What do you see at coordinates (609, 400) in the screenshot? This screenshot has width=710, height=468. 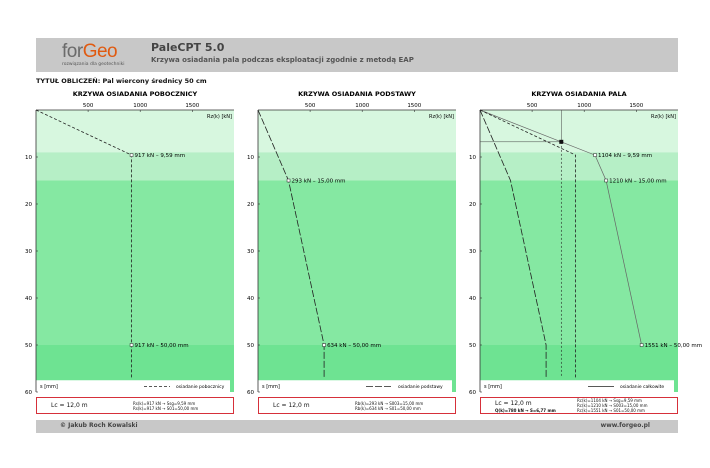 I see `info-line: Rc(k)=1104 kN → Ssg=9,59 mm` at bounding box center [609, 400].